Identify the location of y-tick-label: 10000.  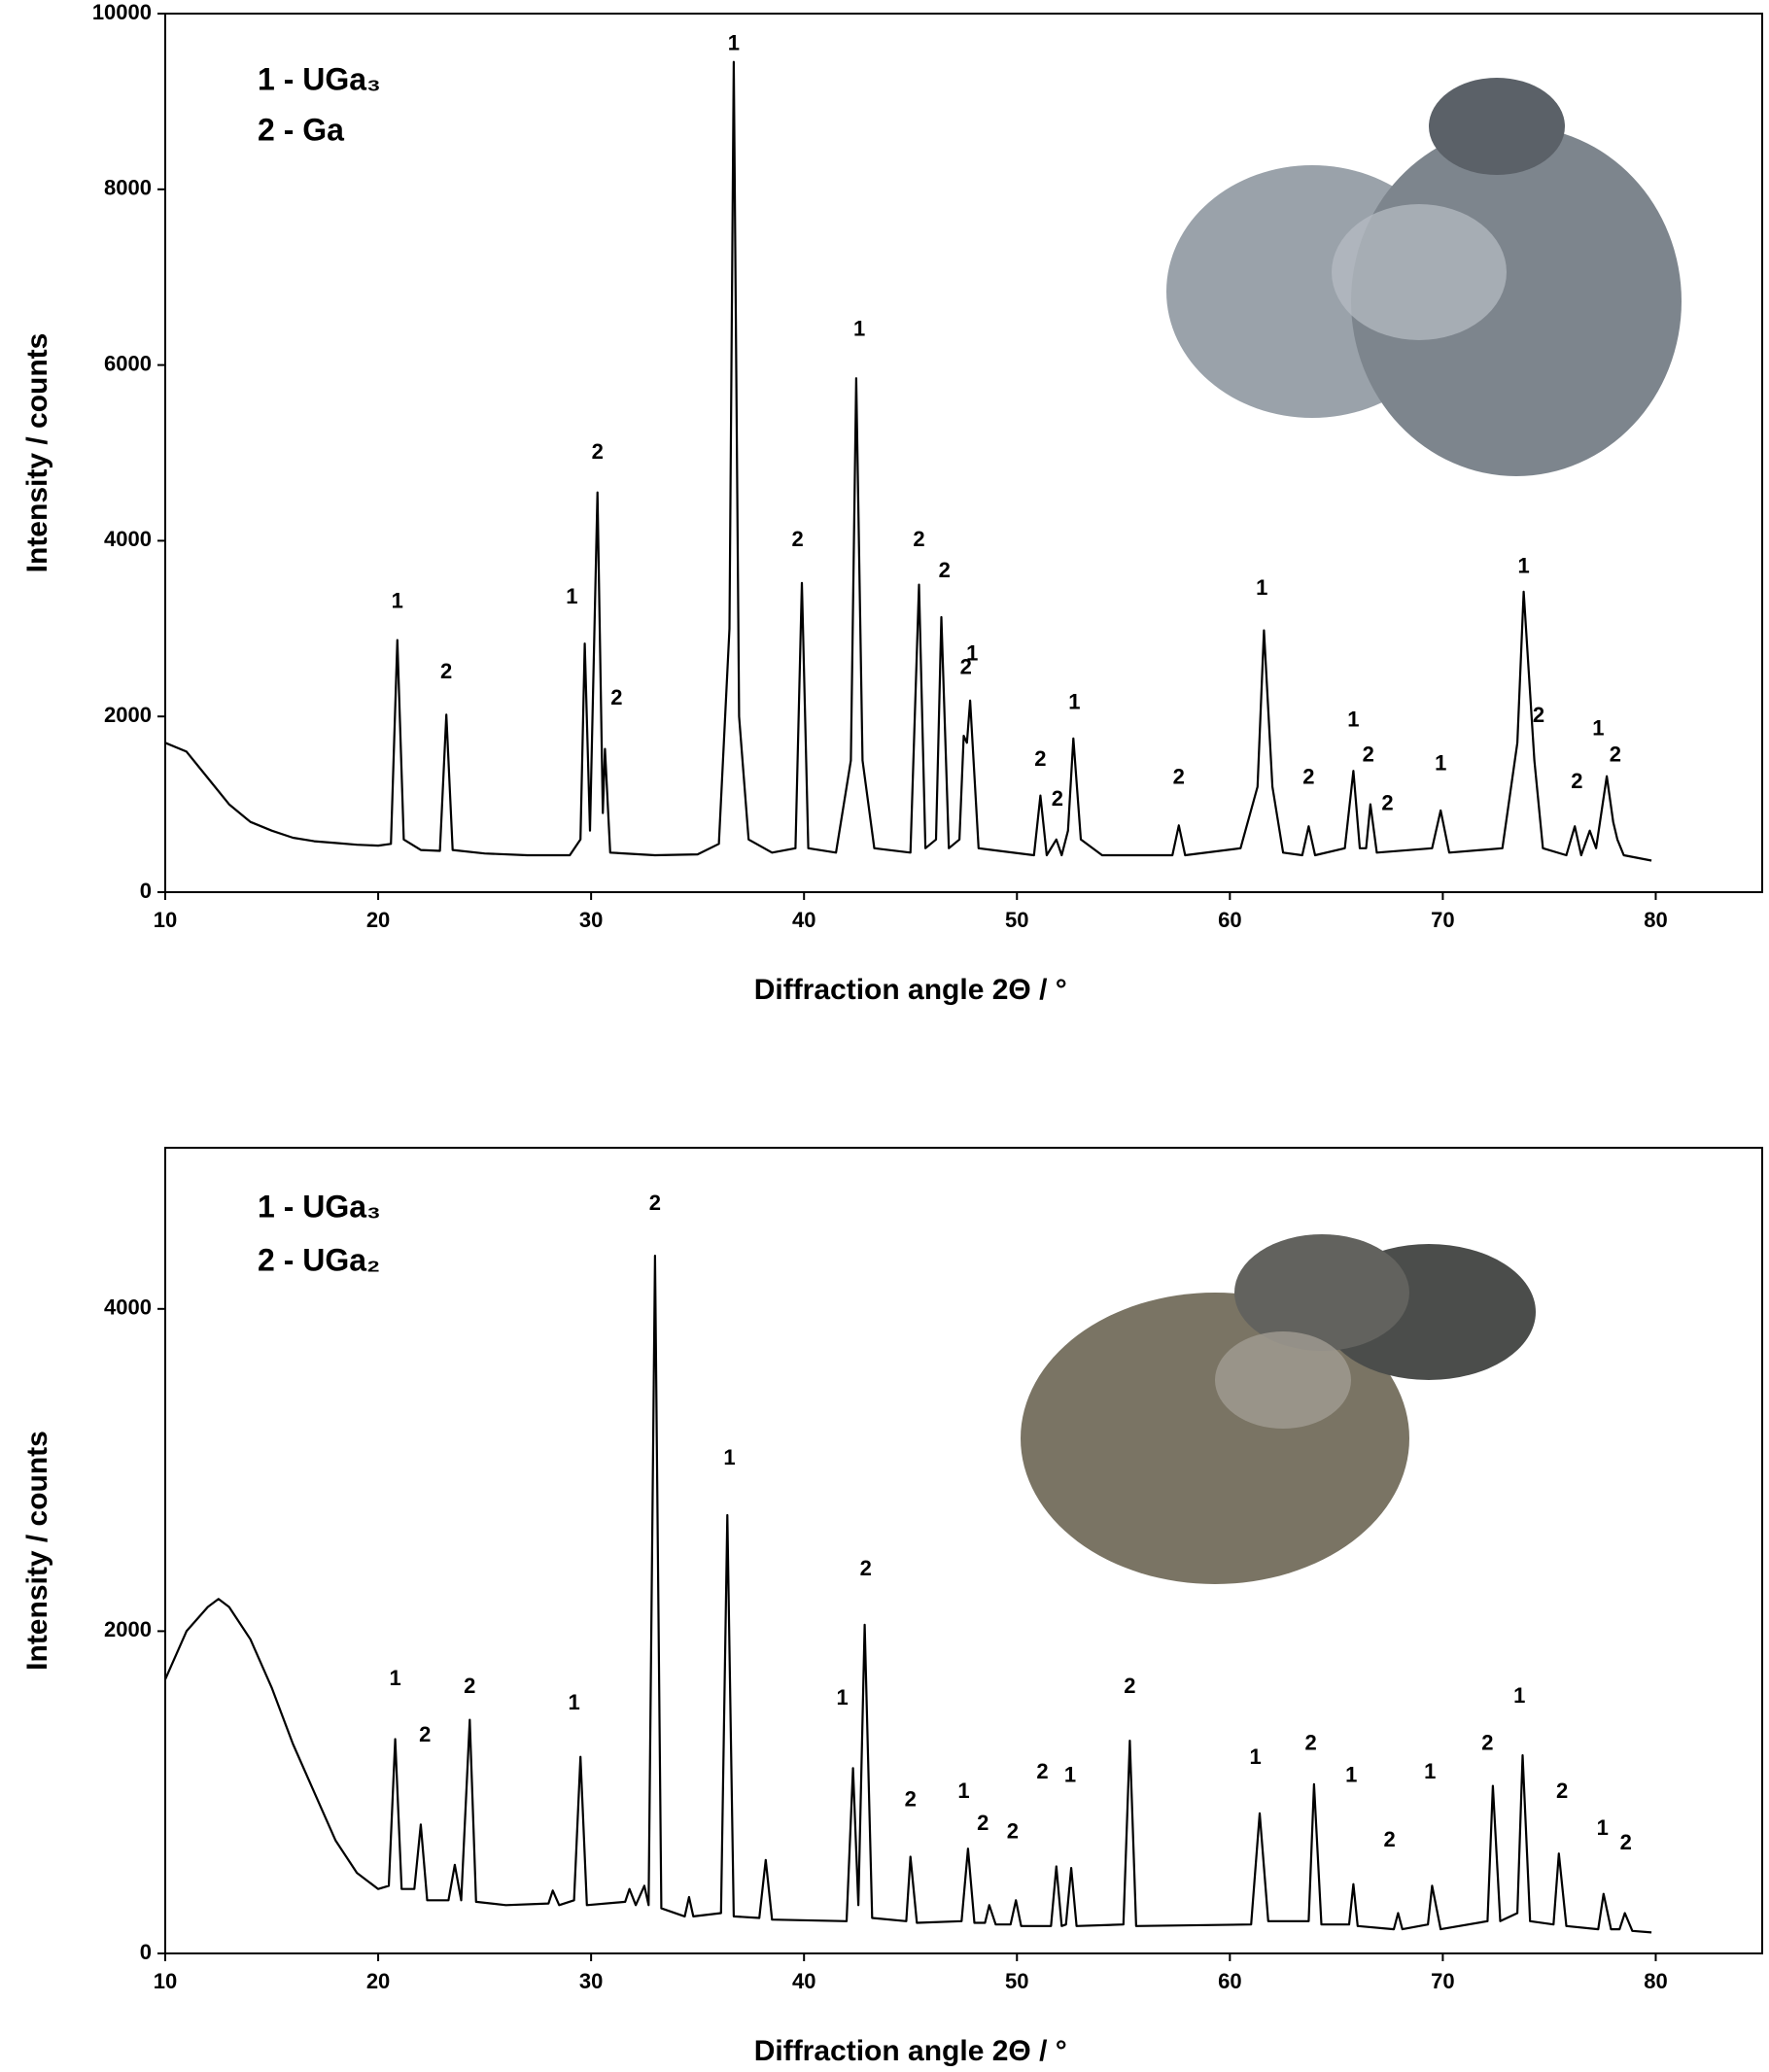
(122, 12).